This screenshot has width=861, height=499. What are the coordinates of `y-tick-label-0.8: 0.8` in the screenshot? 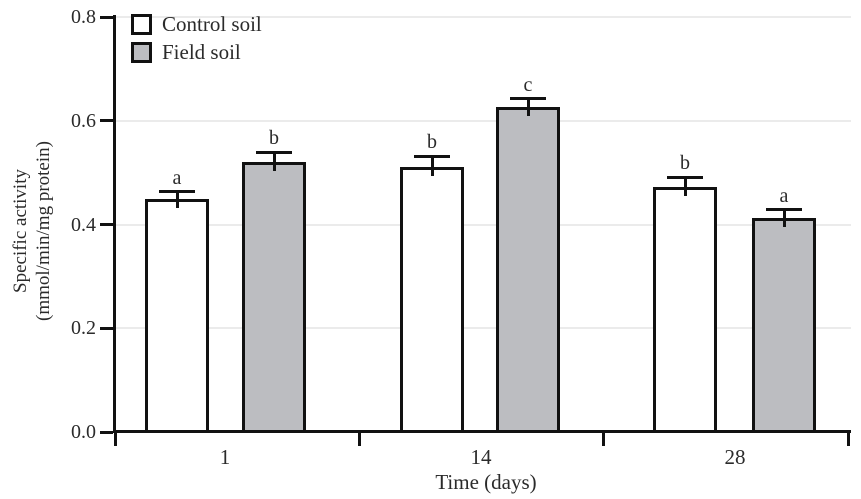 It's located at (83, 17).